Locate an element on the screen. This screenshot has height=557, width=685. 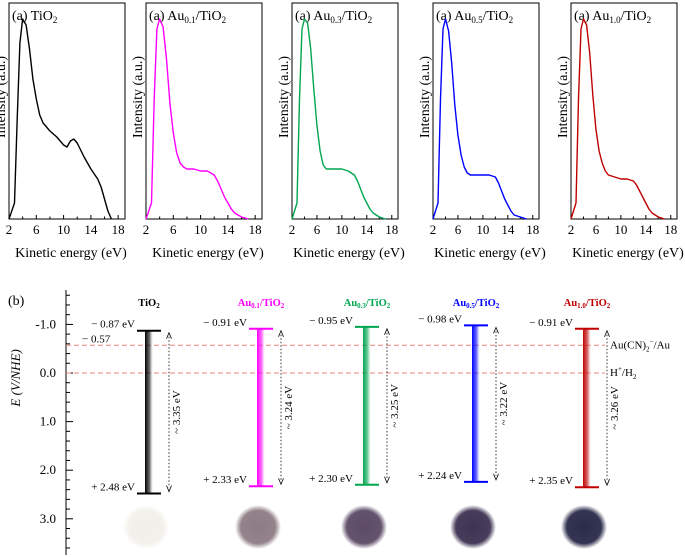
vb-value-label: + 2.30 eV is located at coordinates (331, 479).